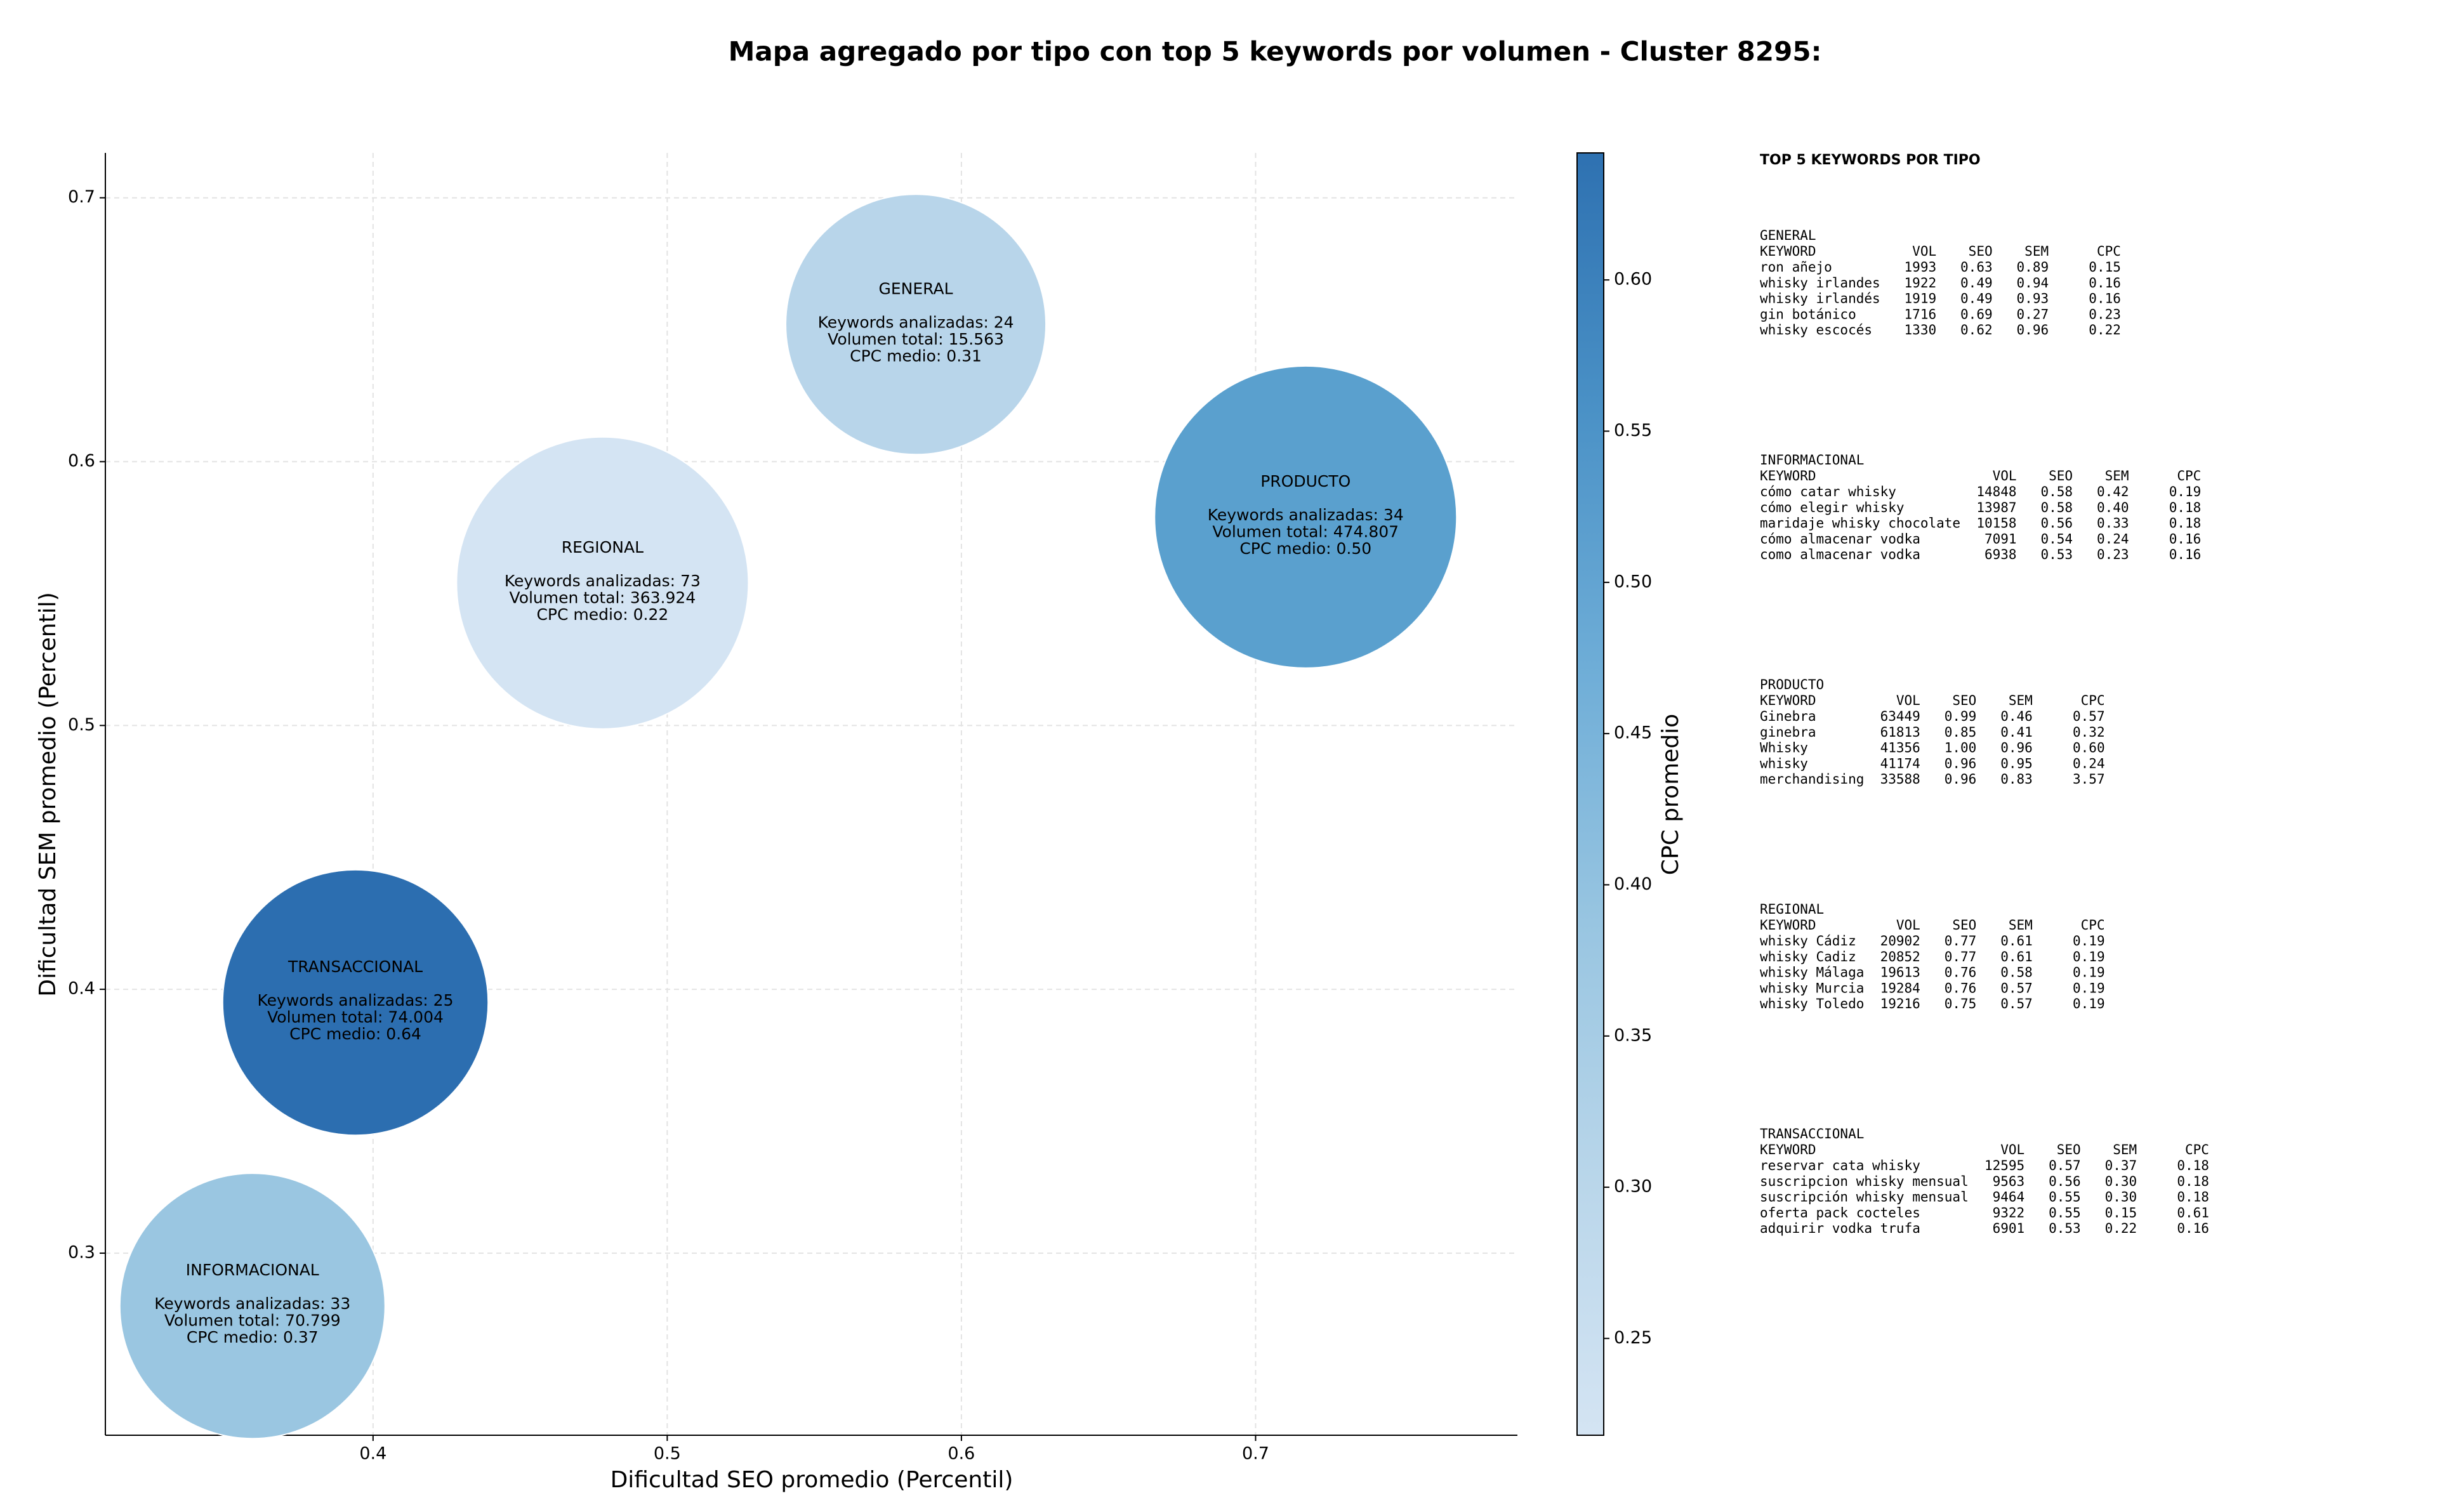  What do you see at coordinates (81, 197) in the screenshot?
I see `y-tick-label: 0.7` at bounding box center [81, 197].